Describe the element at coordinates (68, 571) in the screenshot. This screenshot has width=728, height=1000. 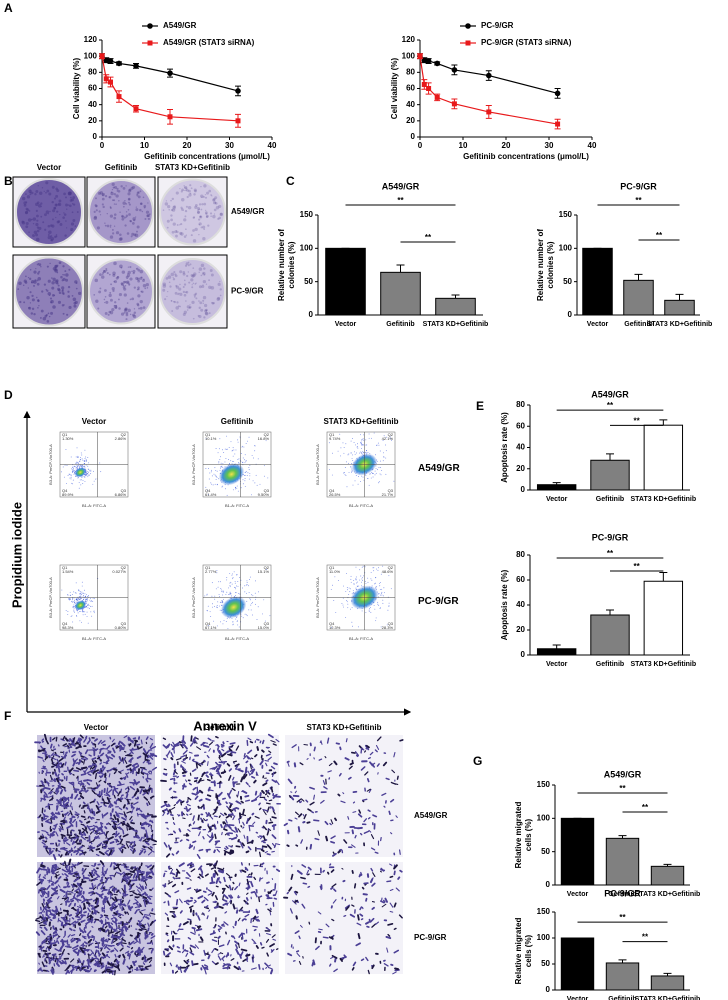
I see `quadrant-value: 1.54%` at that location.